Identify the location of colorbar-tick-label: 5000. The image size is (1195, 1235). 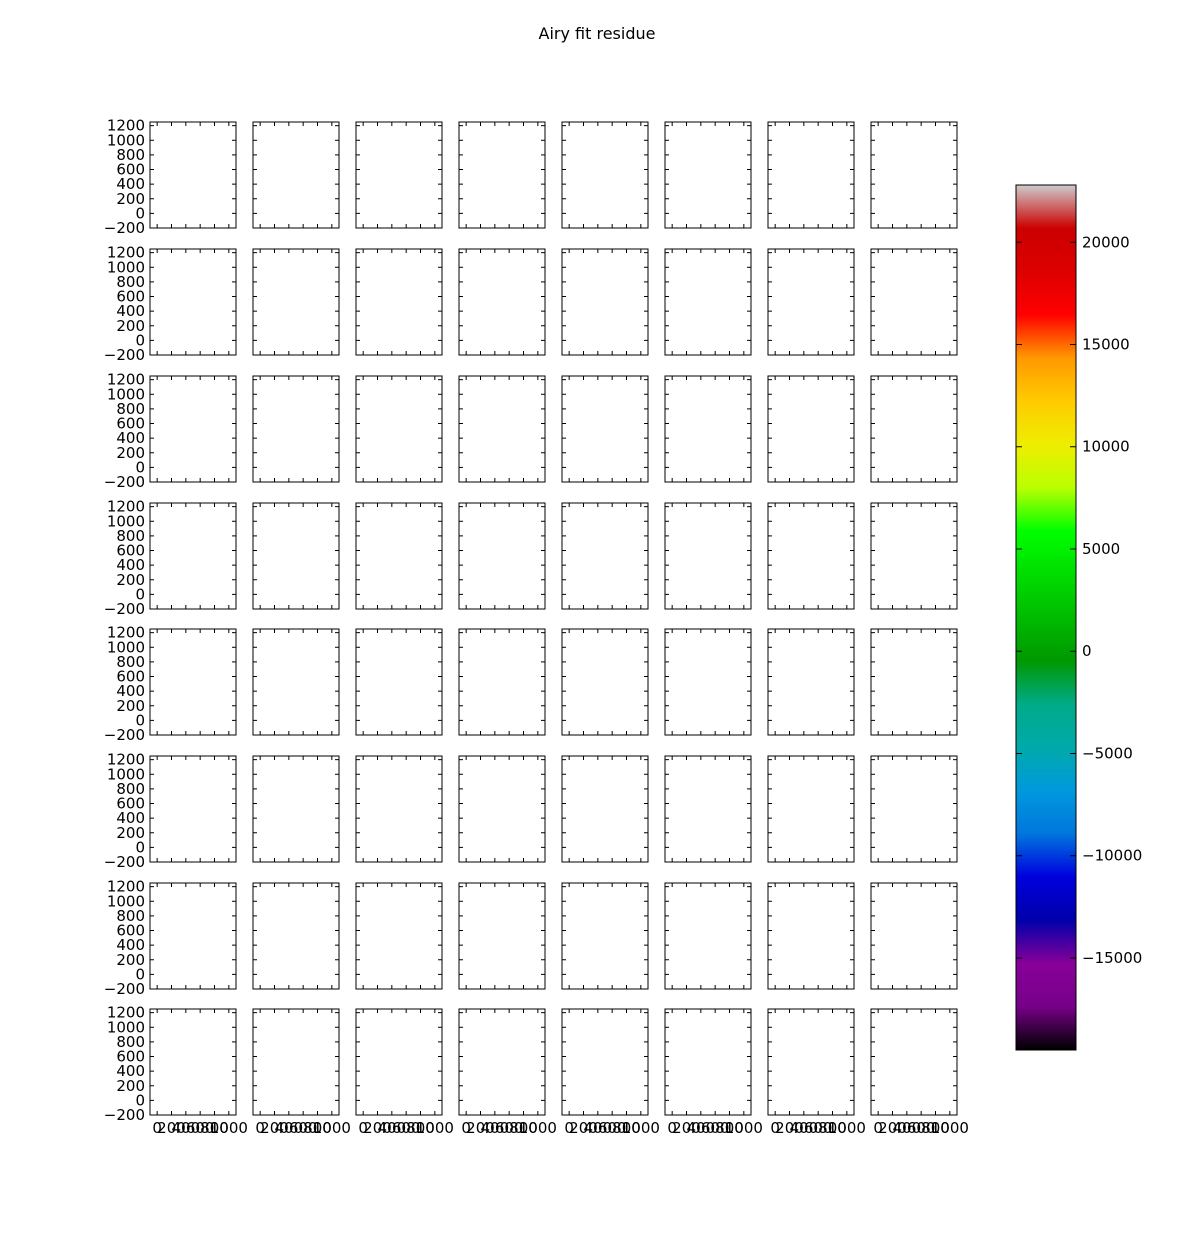
(1101, 549).